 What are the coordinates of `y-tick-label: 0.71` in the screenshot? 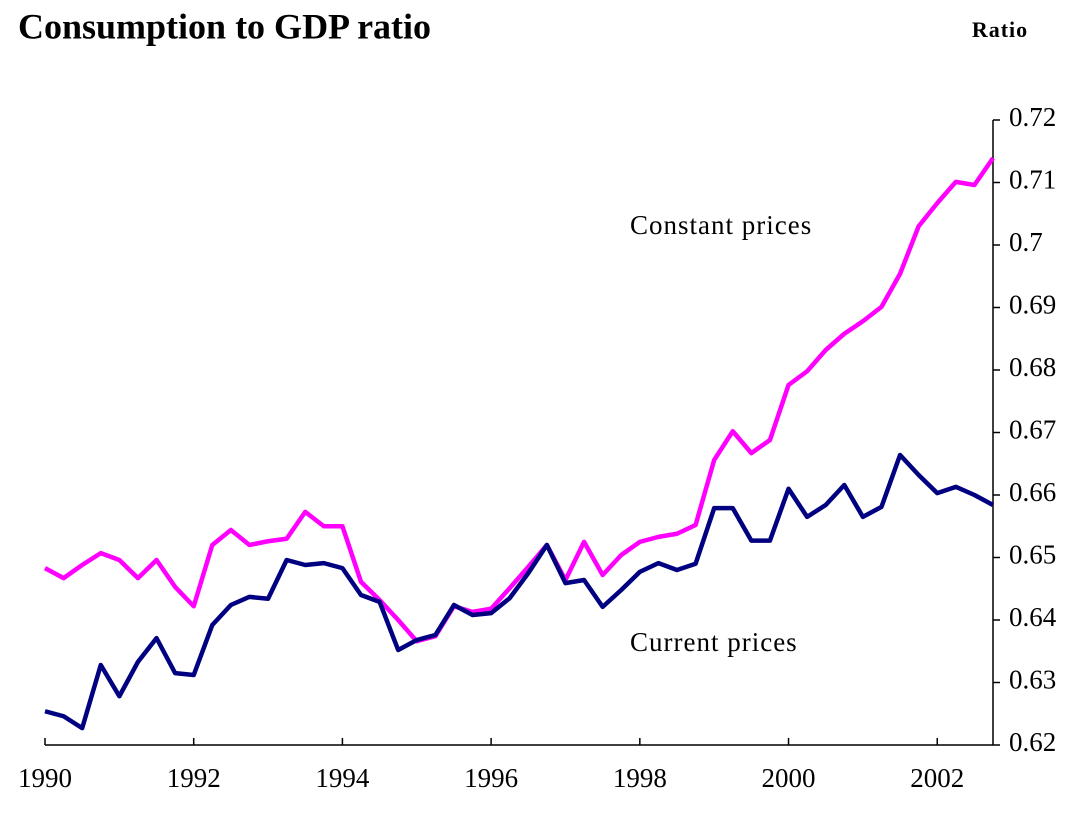 It's located at (1032, 180).